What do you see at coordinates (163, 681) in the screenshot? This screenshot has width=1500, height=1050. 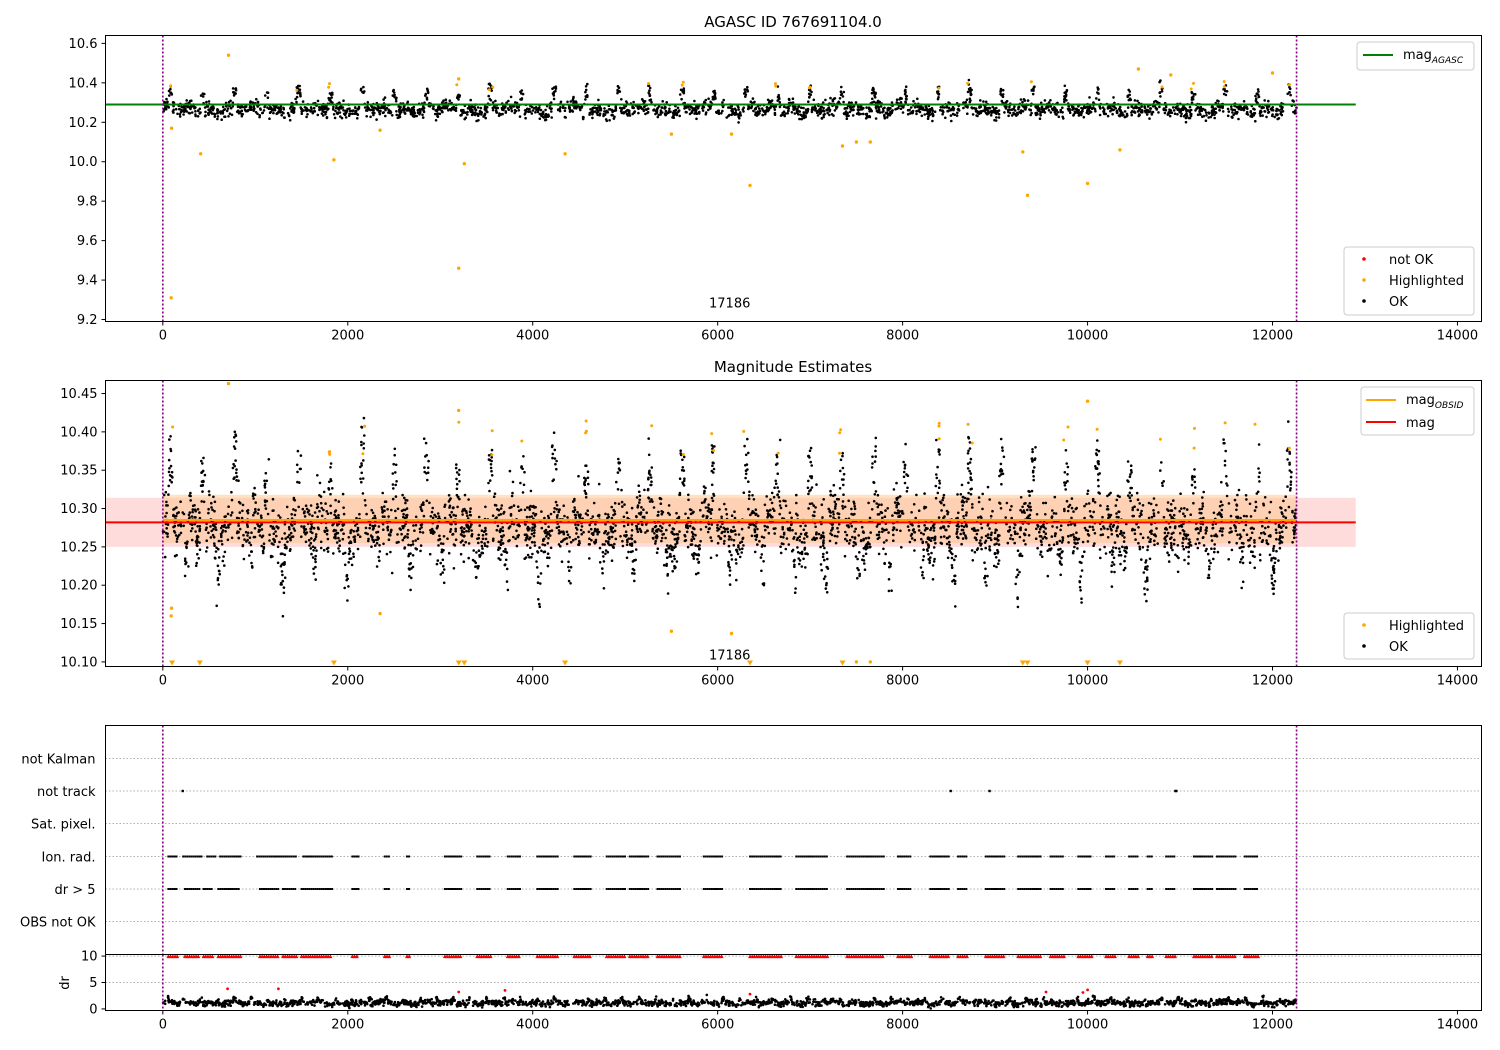 I see `x-tick-label: 0` at bounding box center [163, 681].